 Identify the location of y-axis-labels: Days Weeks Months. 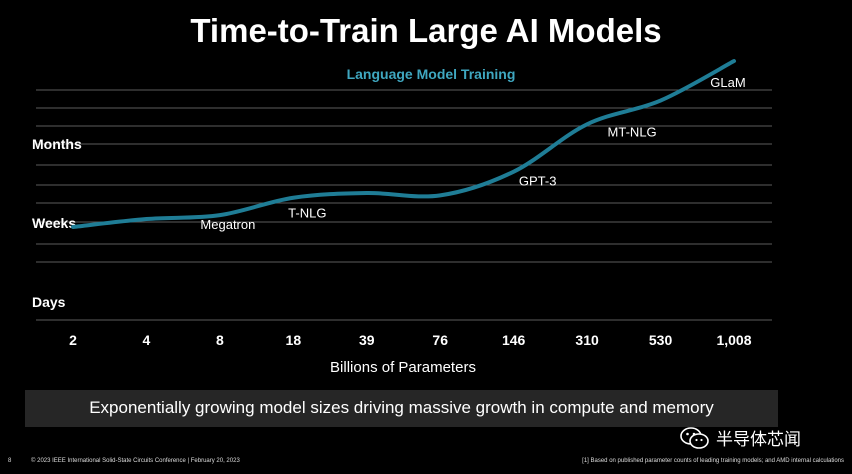
(57, 223).